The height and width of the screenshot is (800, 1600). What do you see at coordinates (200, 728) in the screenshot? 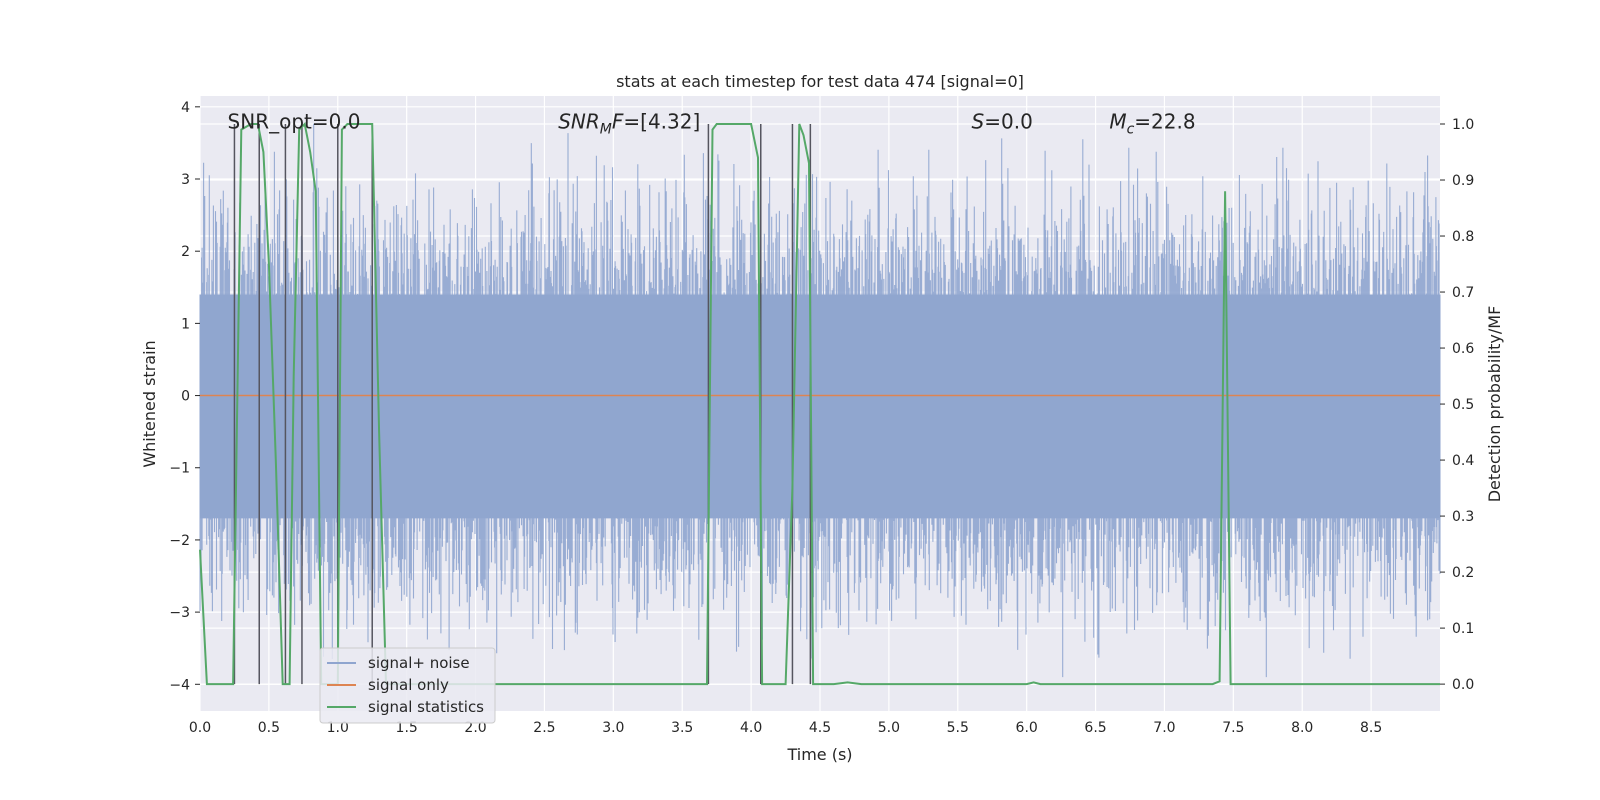
I see `x-tick-label: 0.0` at bounding box center [200, 728].